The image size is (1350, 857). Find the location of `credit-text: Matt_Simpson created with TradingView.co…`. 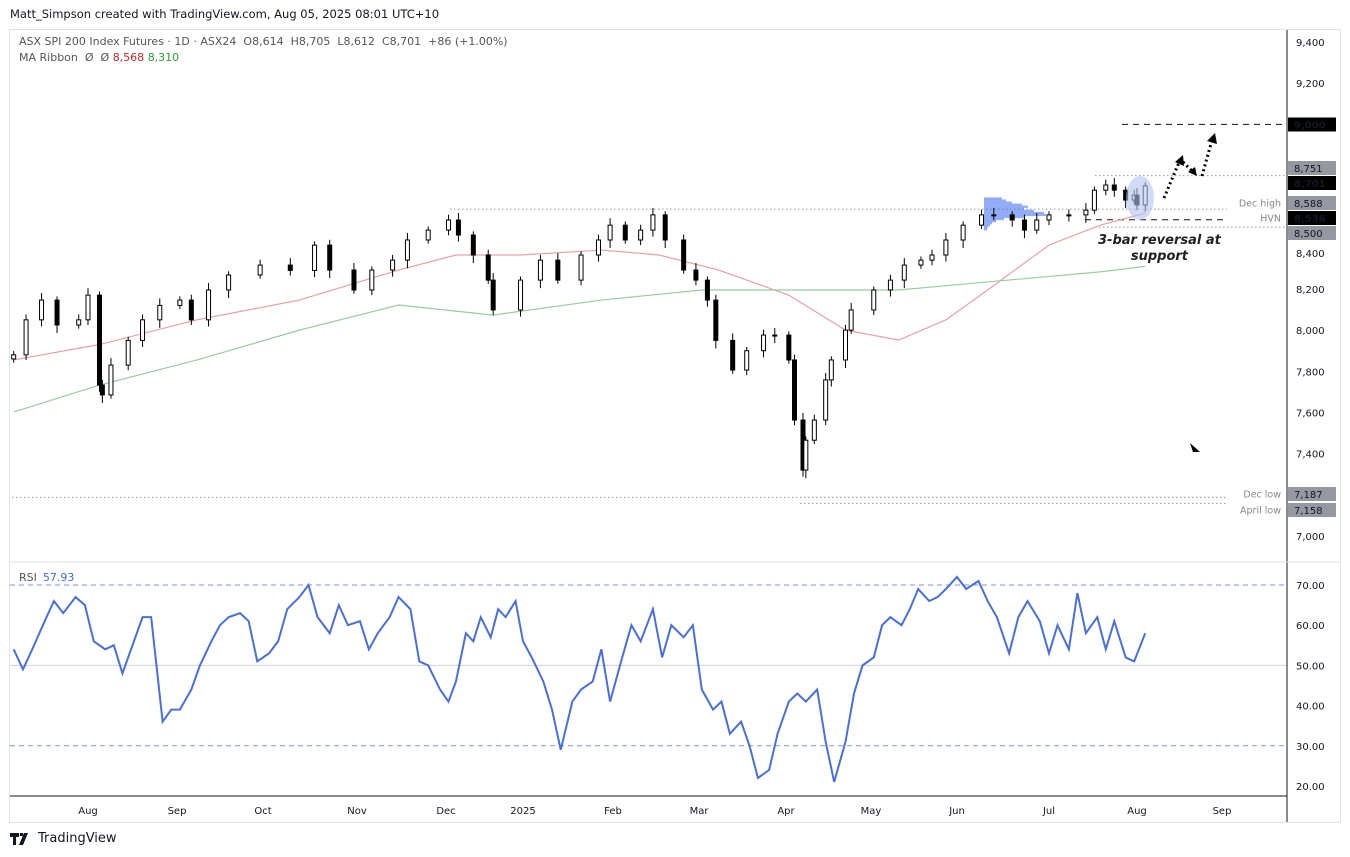

credit-text: Matt_Simpson created with TradingView.co… is located at coordinates (225, 14).